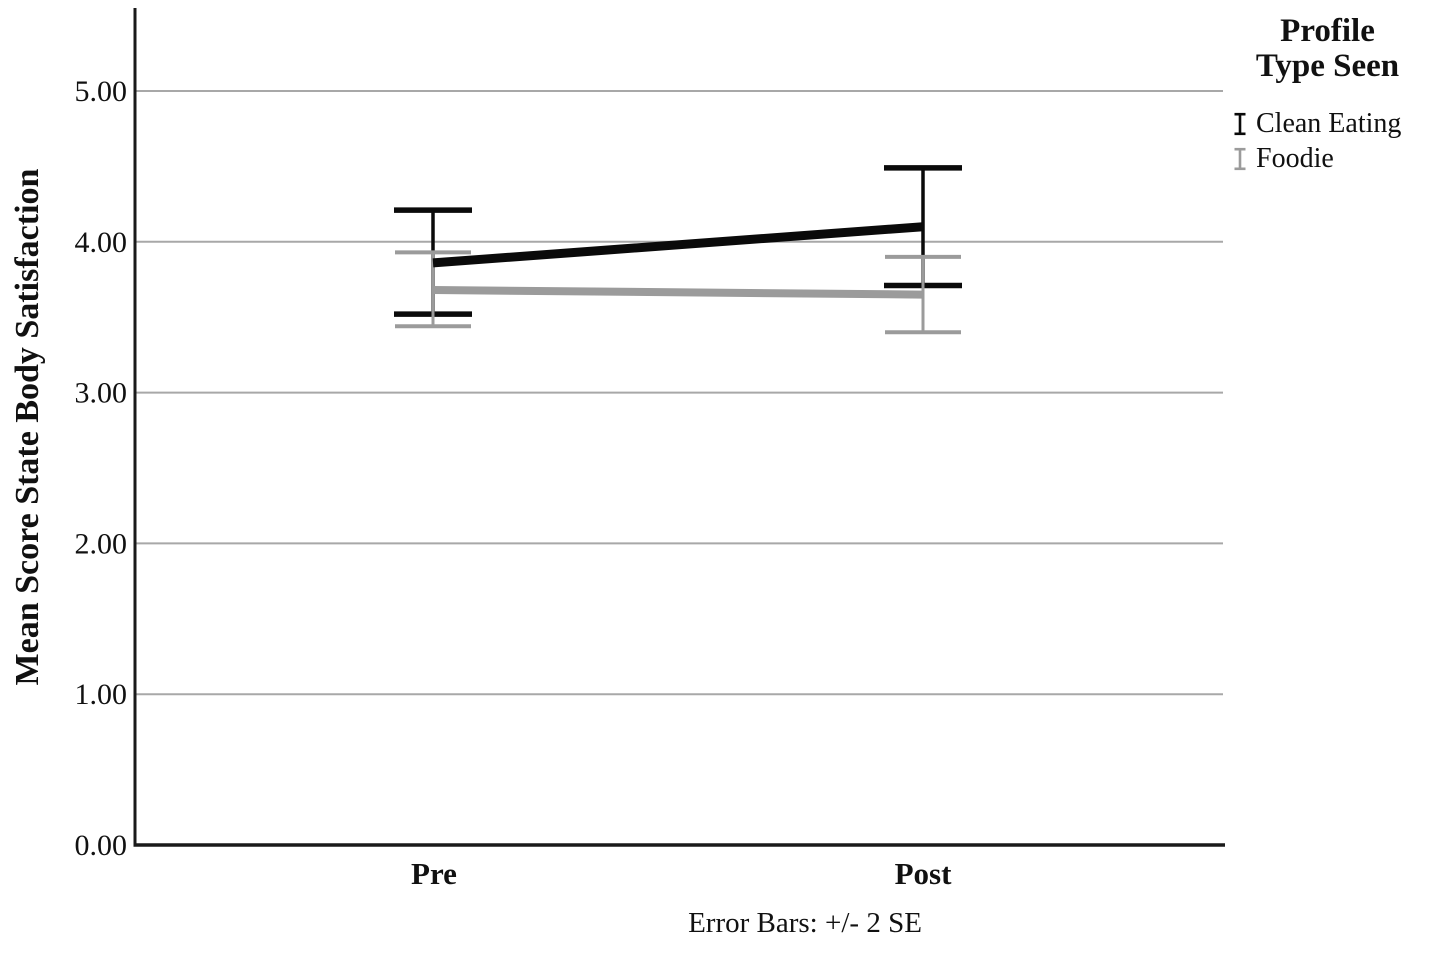  Describe the element at coordinates (101, 393) in the screenshot. I see `y-tick-label-3.00: 3.00` at that location.